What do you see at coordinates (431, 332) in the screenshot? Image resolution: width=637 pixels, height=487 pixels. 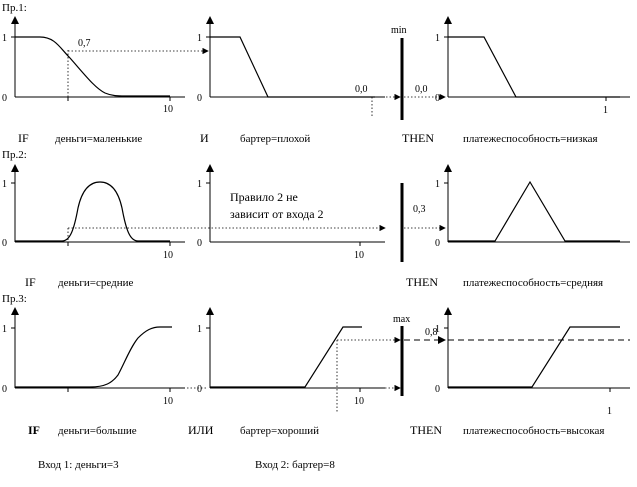 I see `output-value: 0,8` at bounding box center [431, 332].